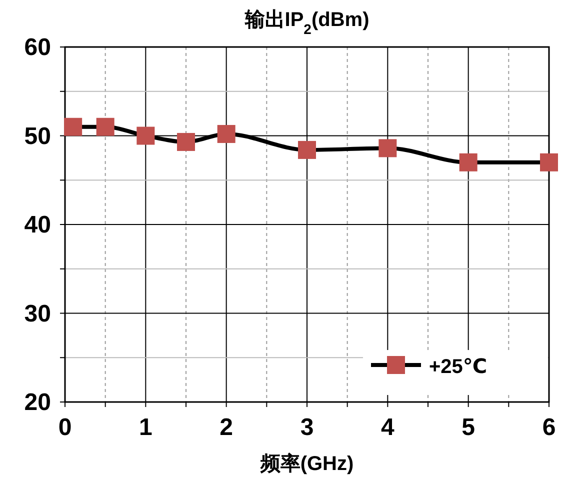 The height and width of the screenshot is (480, 561). What do you see at coordinates (37, 225) in the screenshot?
I see `y-tick-label: 40` at bounding box center [37, 225].